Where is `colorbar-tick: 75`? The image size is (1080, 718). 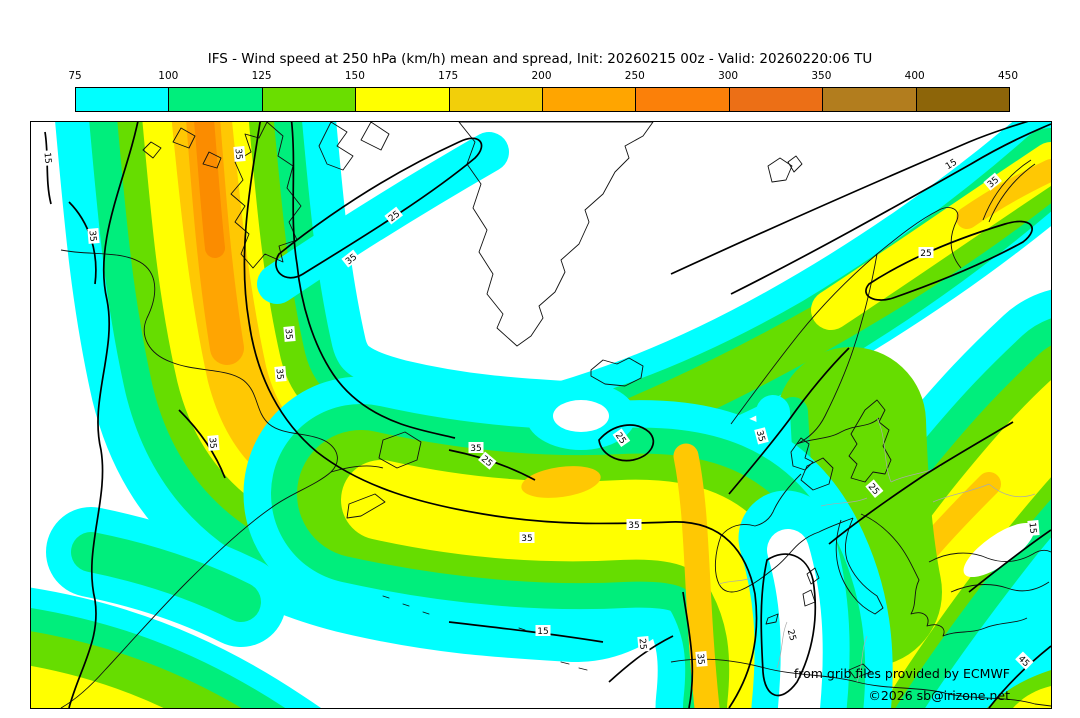
colorbar-tick: 75 is located at coordinates (75, 76).